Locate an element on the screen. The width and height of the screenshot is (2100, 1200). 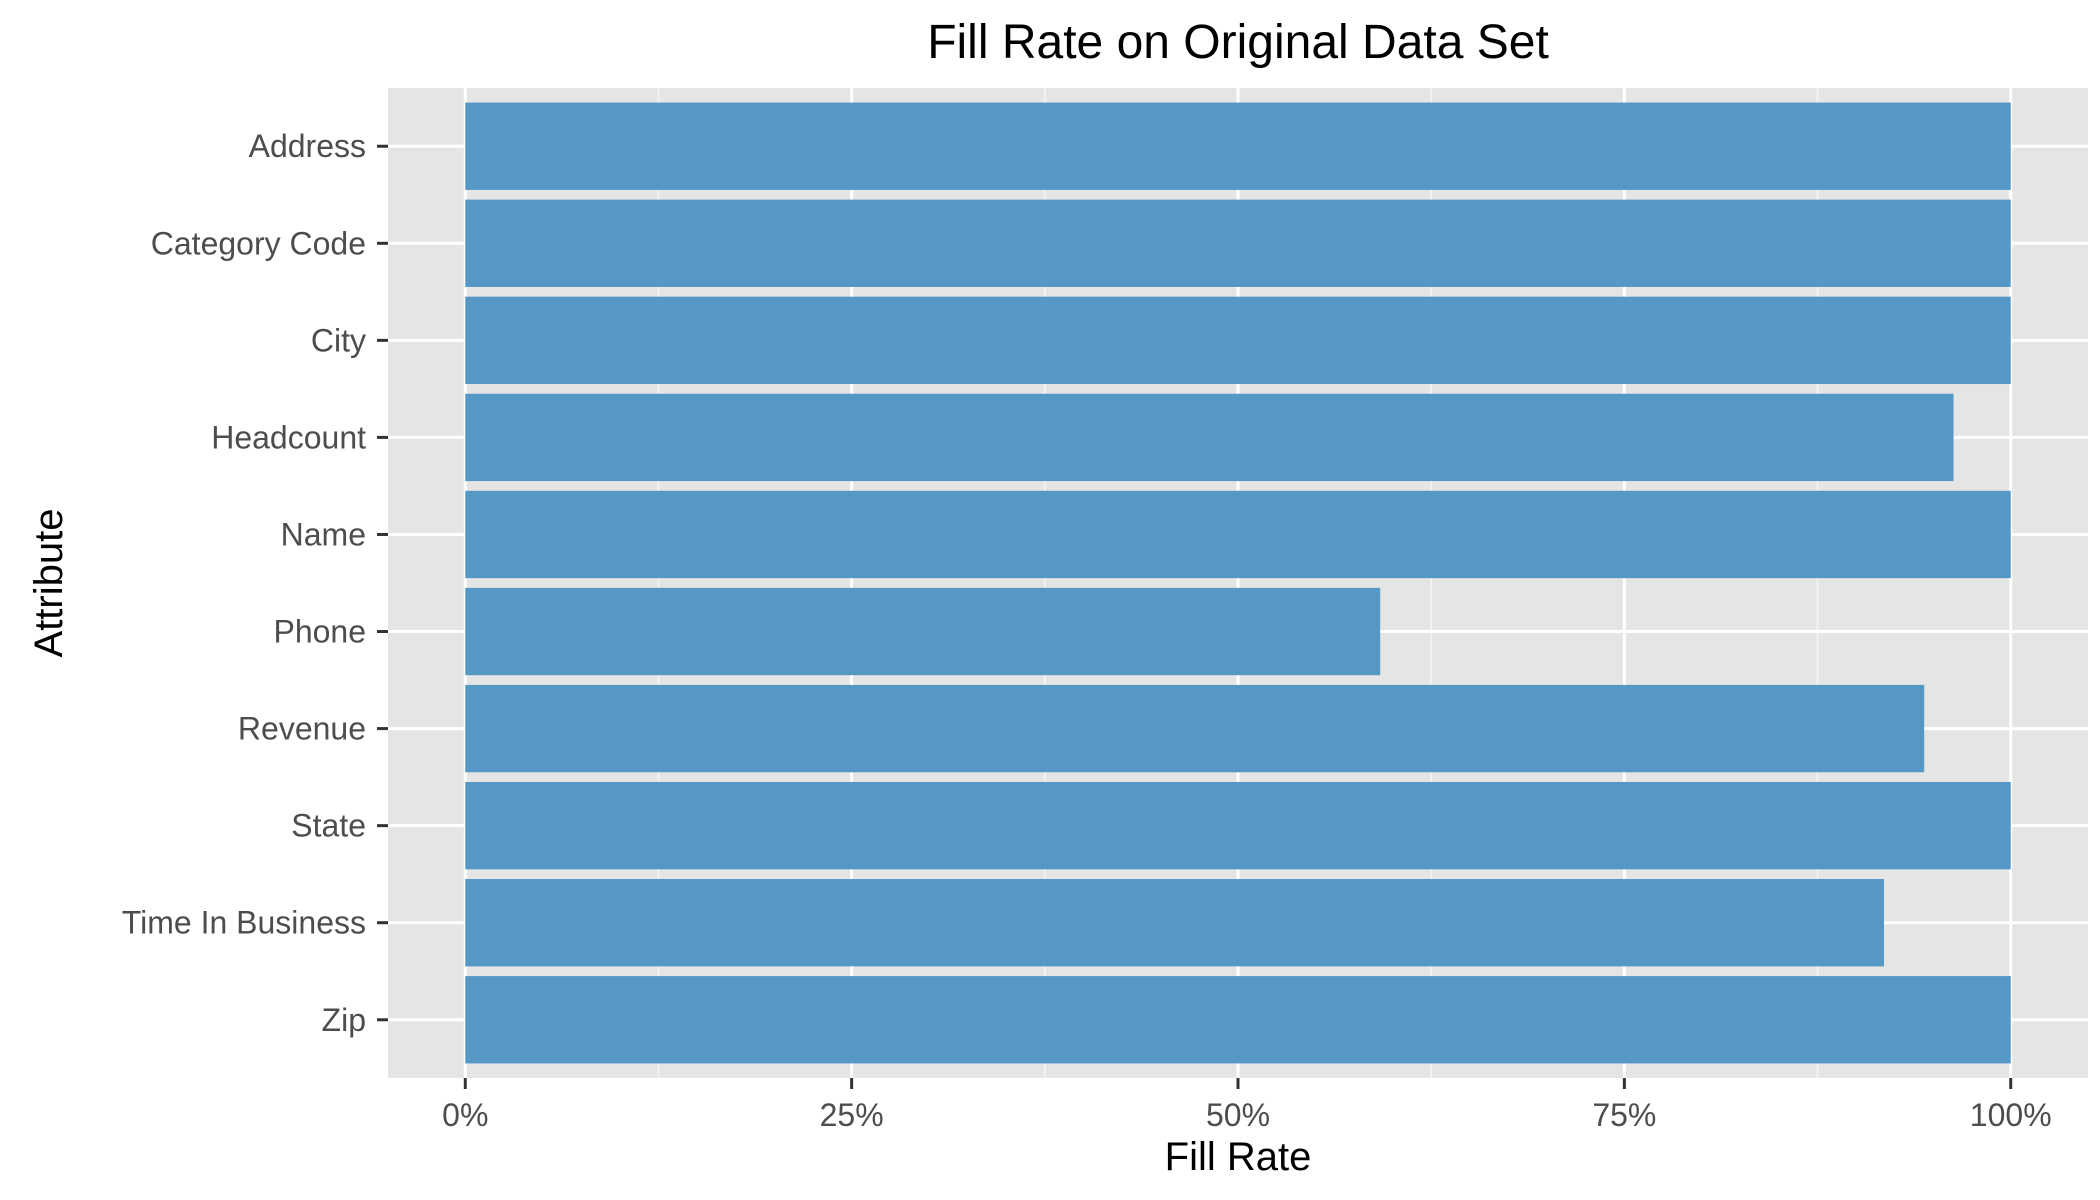
y-tick-label: Zip is located at coordinates (344, 1020).